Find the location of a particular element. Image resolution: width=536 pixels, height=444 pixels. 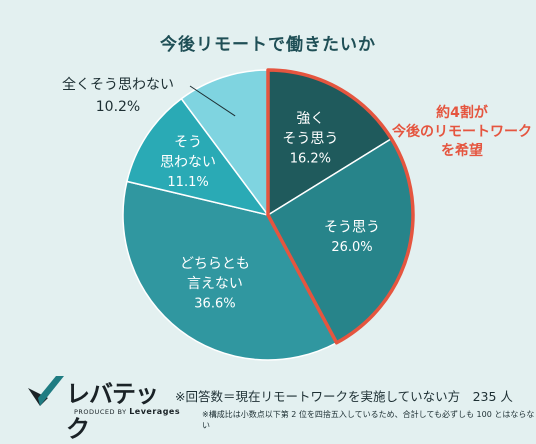

levtech-logo: レバテック PRODUCED BY Leverages is located at coordinates (103, 407).